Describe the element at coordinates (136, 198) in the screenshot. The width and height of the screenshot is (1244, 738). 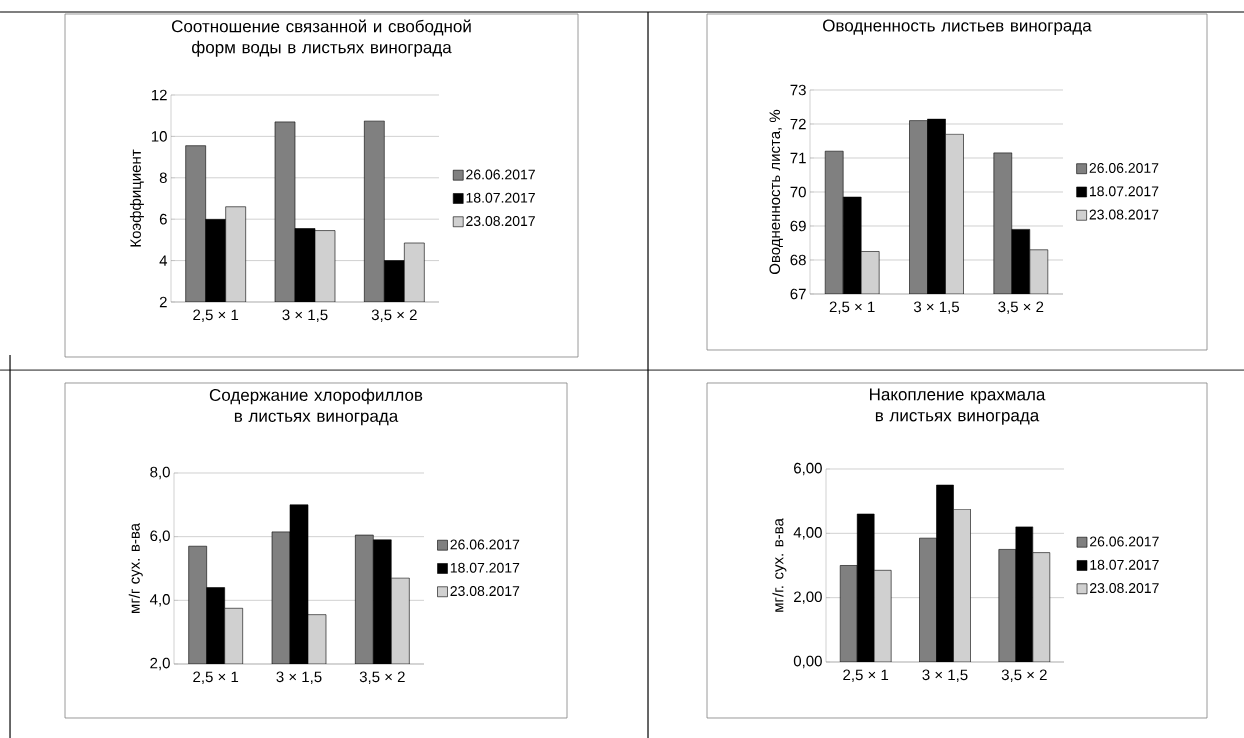
I see `y-axis-title: Коэффициент` at that location.